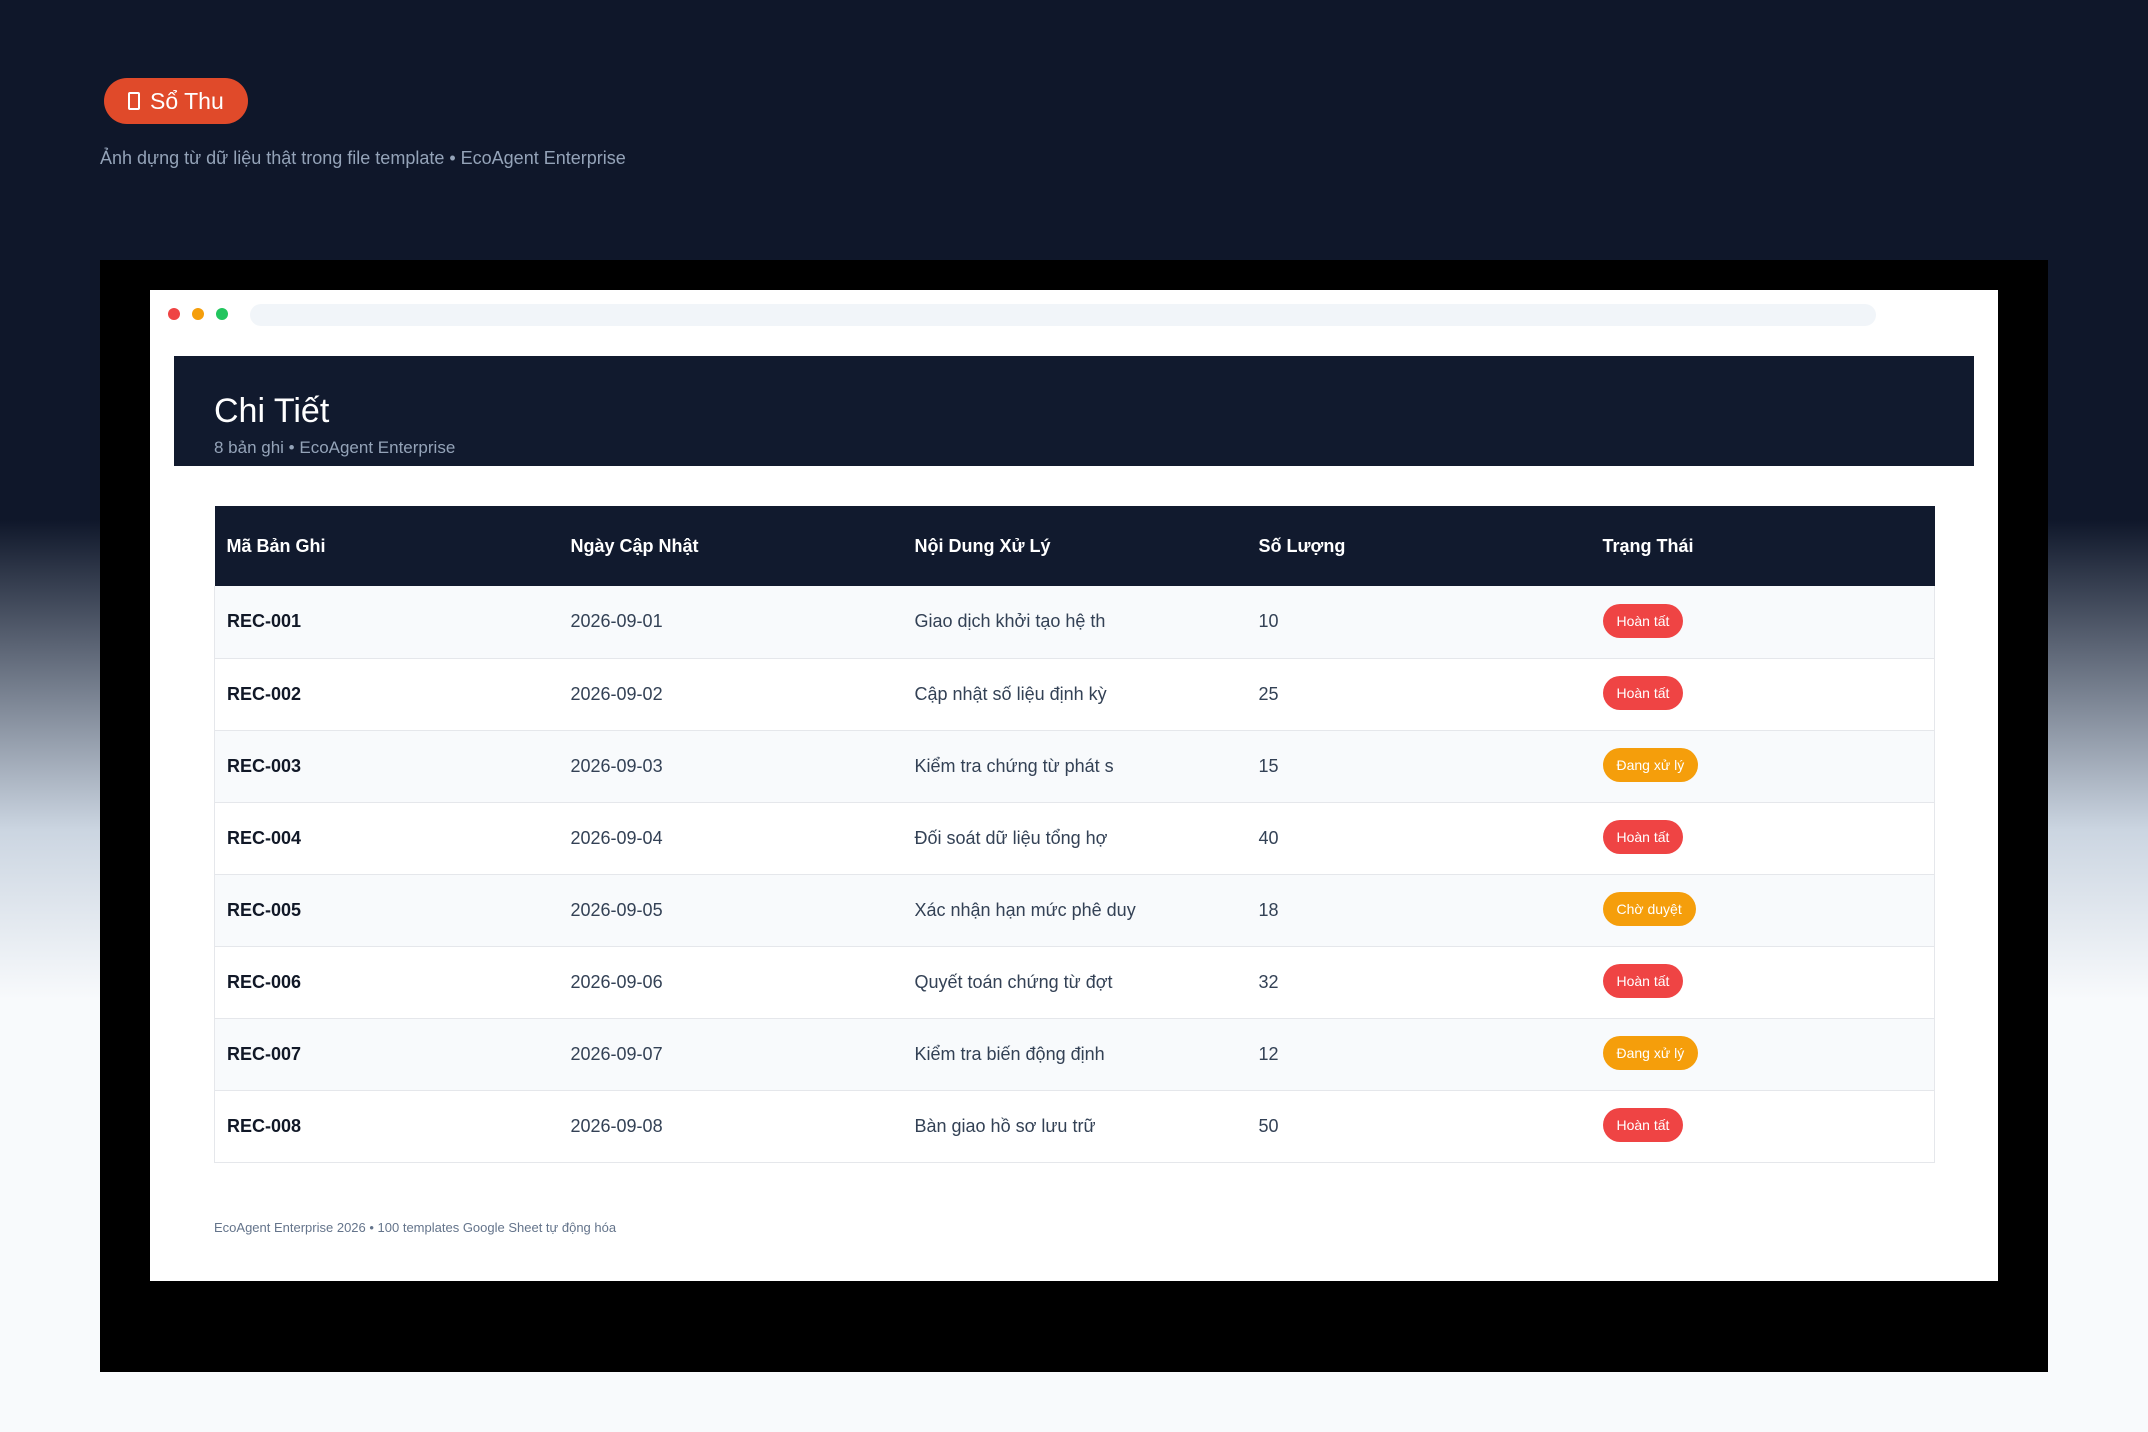  What do you see at coordinates (264, 765) in the screenshot?
I see `record-code: REC-003` at bounding box center [264, 765].